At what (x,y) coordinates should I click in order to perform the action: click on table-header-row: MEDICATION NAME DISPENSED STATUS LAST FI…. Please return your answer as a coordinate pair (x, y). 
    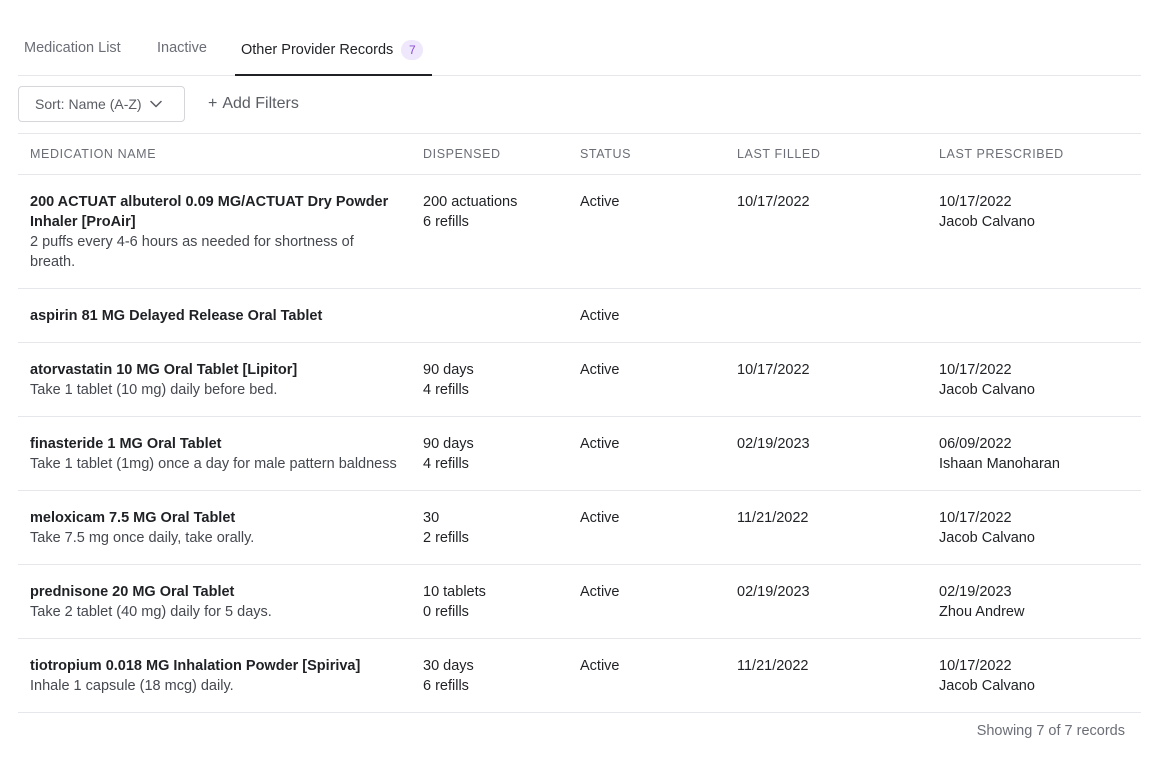
    Looking at the image, I should click on (579, 154).